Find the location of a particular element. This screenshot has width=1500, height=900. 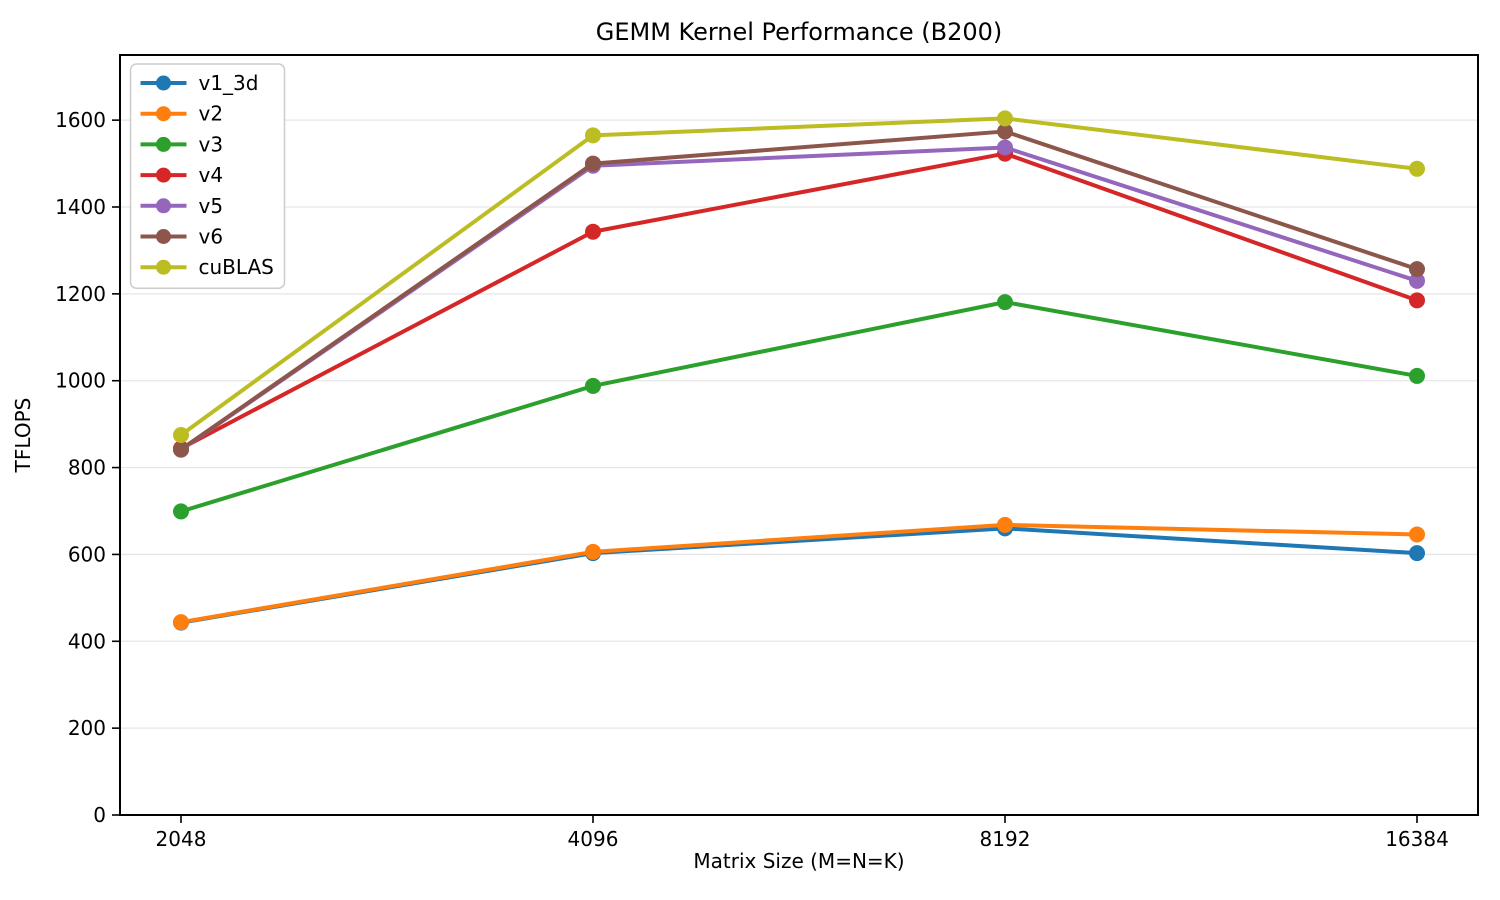

legend-item-label: v4 is located at coordinates (211, 175).